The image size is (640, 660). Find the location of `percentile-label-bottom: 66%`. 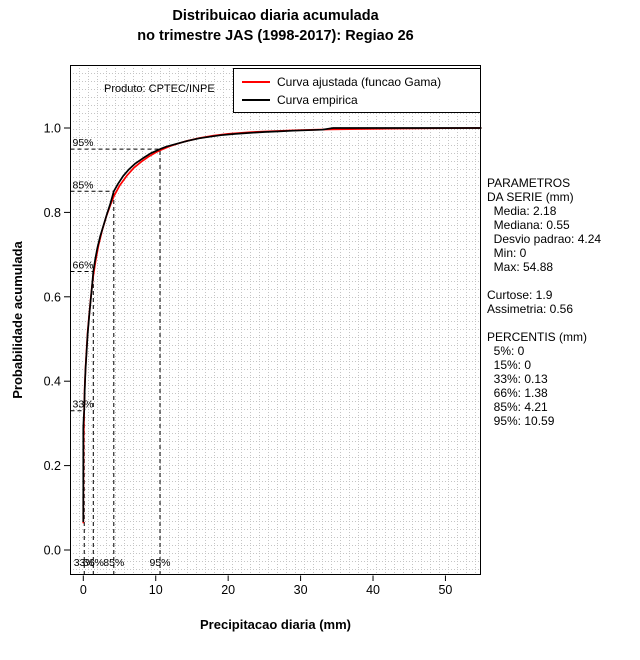

percentile-label-bottom: 66% is located at coordinates (93, 563).